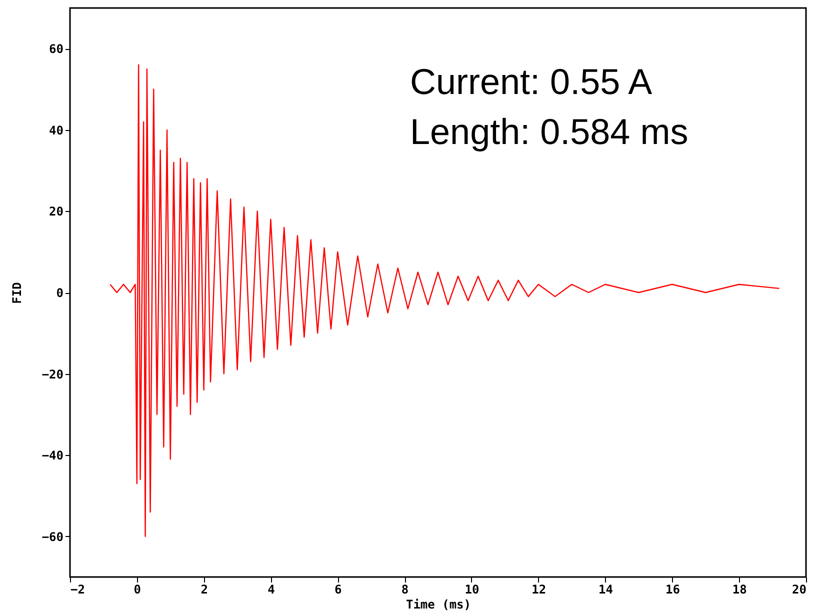 This screenshot has width=827, height=616. What do you see at coordinates (405, 589) in the screenshot?
I see `x-tick-label: 8` at bounding box center [405, 589].